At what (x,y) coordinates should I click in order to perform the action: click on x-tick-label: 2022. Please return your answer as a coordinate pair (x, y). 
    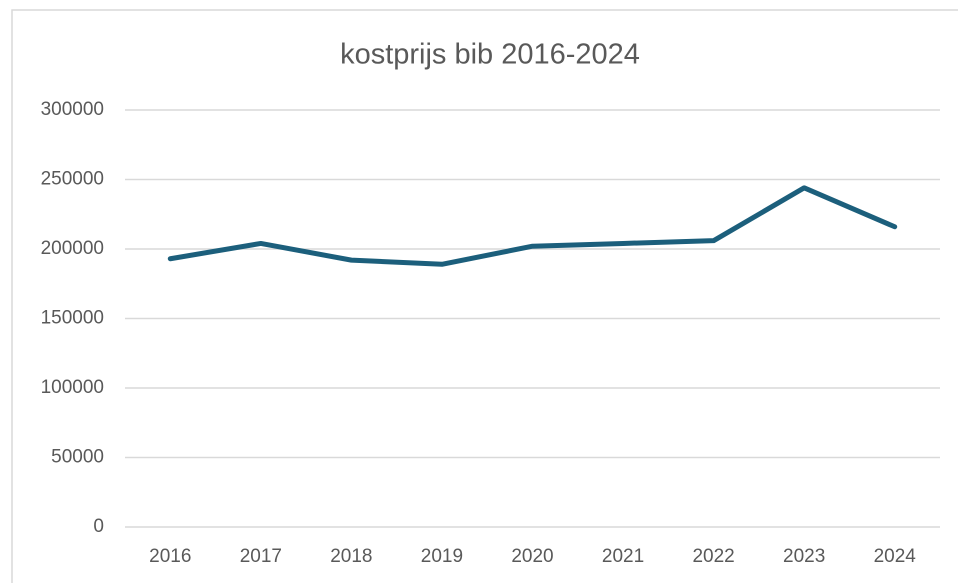
    Looking at the image, I should click on (713, 556).